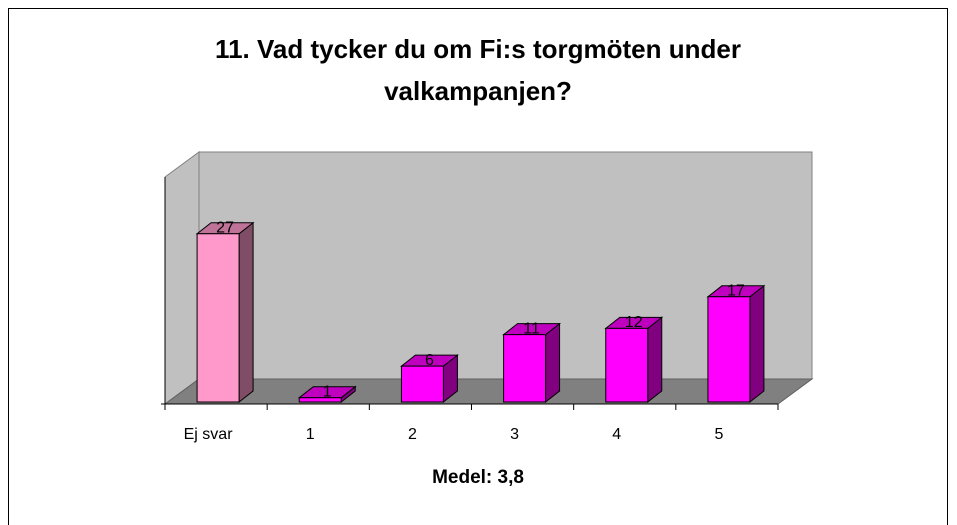 The image size is (957, 525). Describe the element at coordinates (225, 227) in the screenshot. I see `data-label: 27` at that location.